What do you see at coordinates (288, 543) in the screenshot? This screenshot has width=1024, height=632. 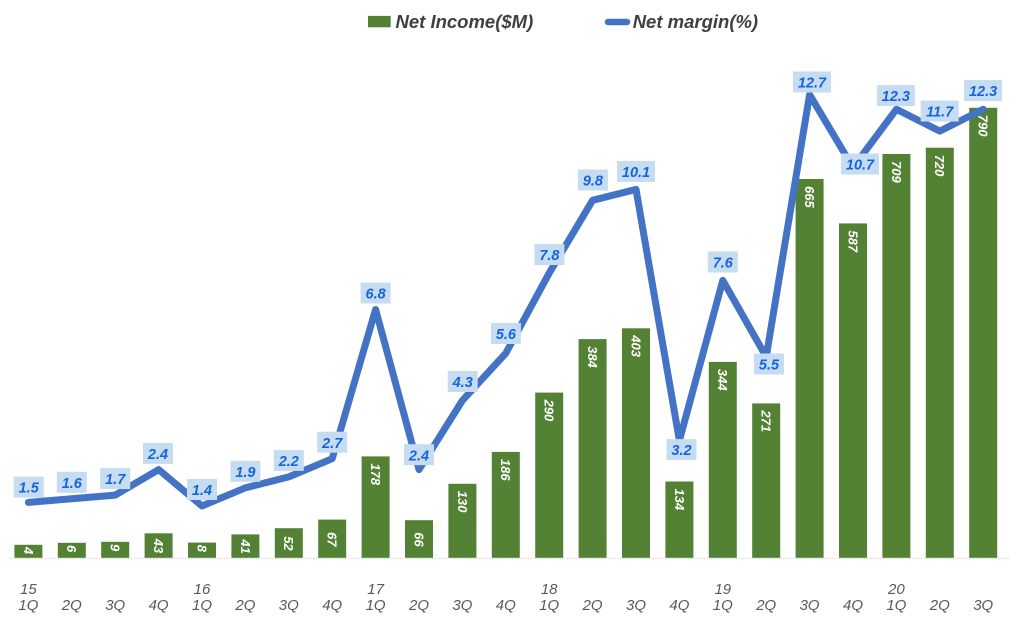 I see `svg-text: 52` at bounding box center [288, 543].